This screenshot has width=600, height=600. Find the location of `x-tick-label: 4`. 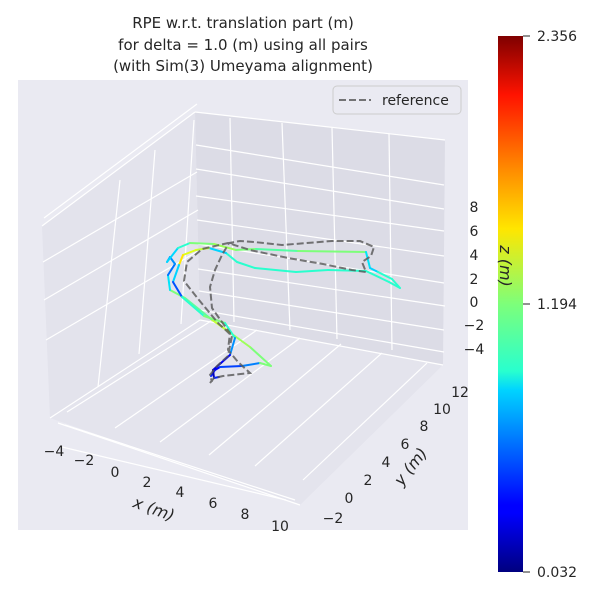

x-tick-label: 4 is located at coordinates (180, 493).